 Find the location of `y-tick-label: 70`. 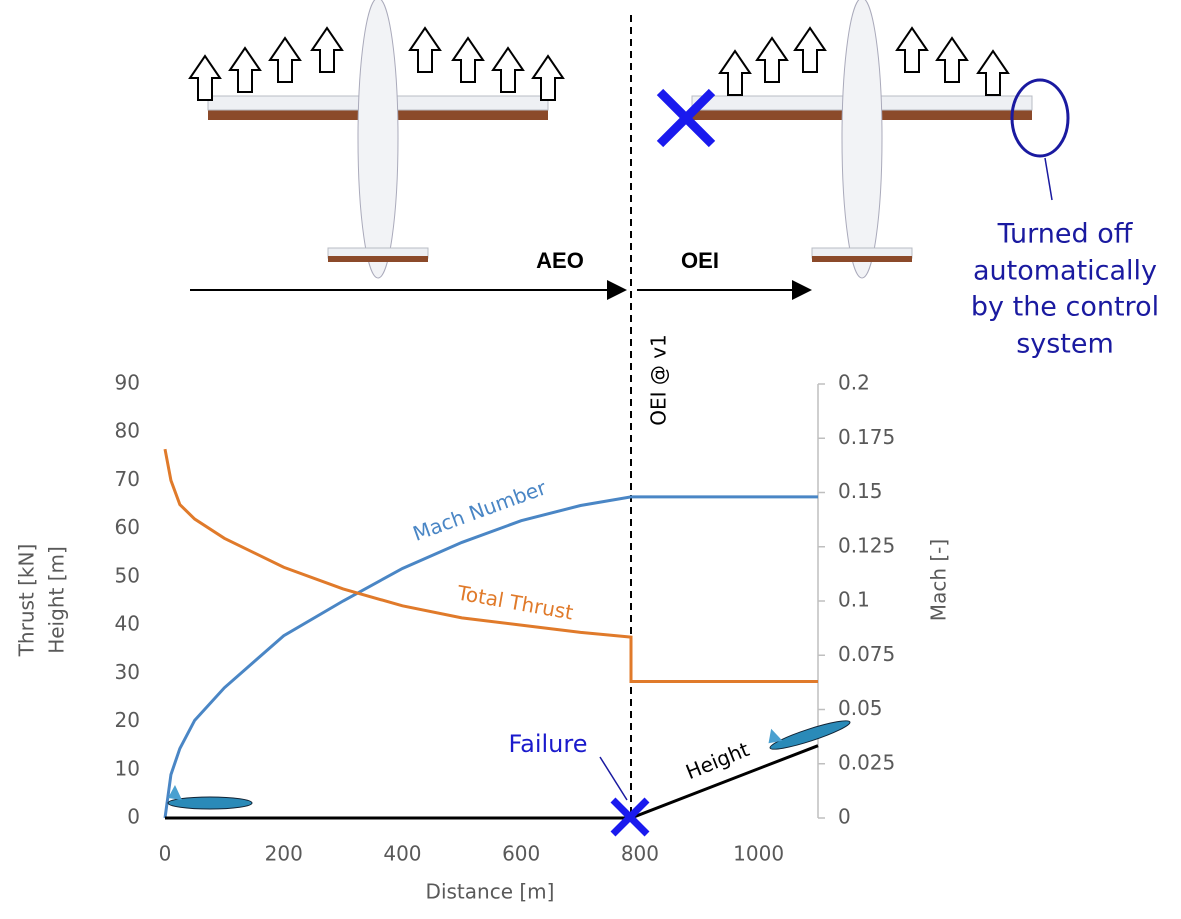

y-tick-label: 70 is located at coordinates (127, 479).